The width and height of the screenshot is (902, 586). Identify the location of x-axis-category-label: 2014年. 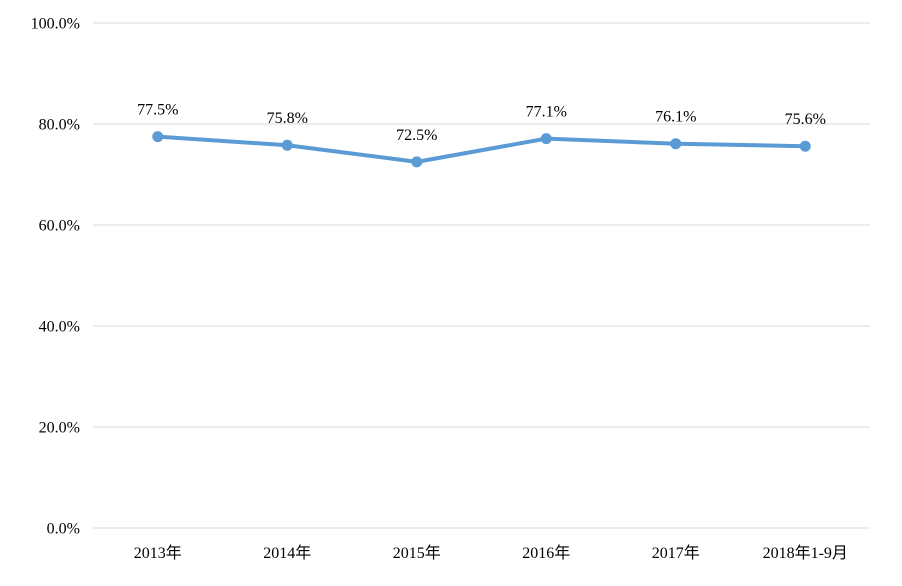
(287, 553).